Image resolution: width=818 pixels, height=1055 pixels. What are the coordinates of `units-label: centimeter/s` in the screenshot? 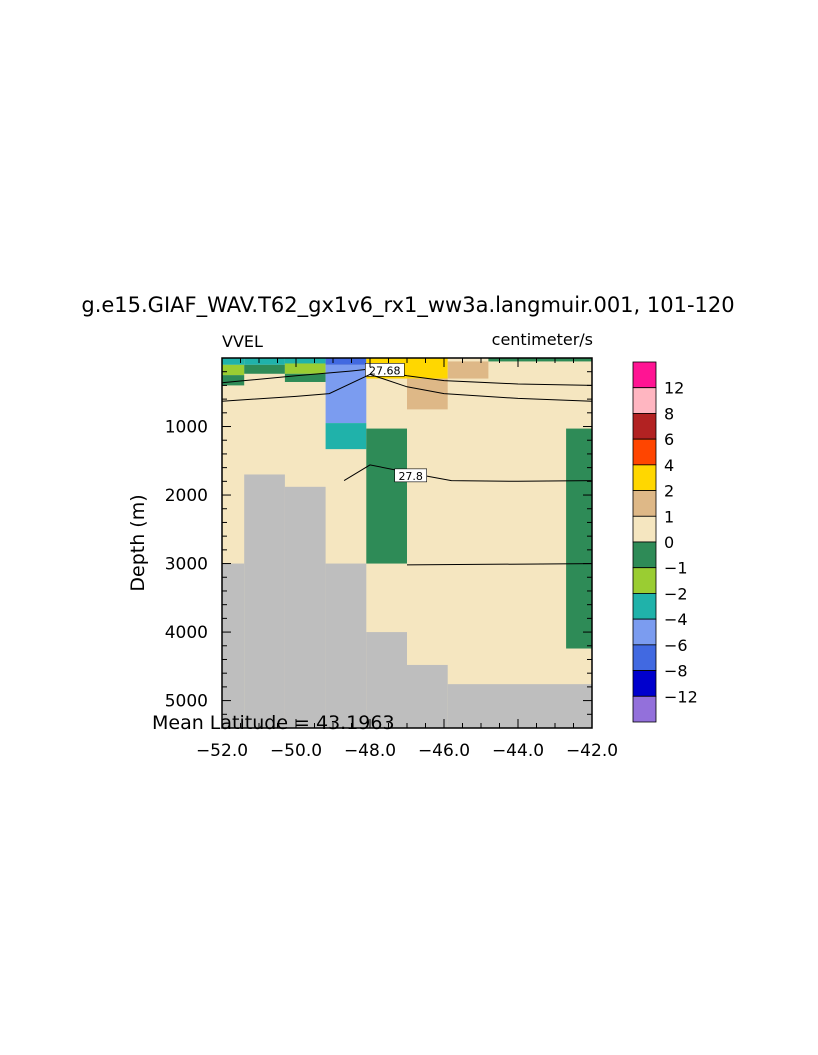 It's located at (542, 339).